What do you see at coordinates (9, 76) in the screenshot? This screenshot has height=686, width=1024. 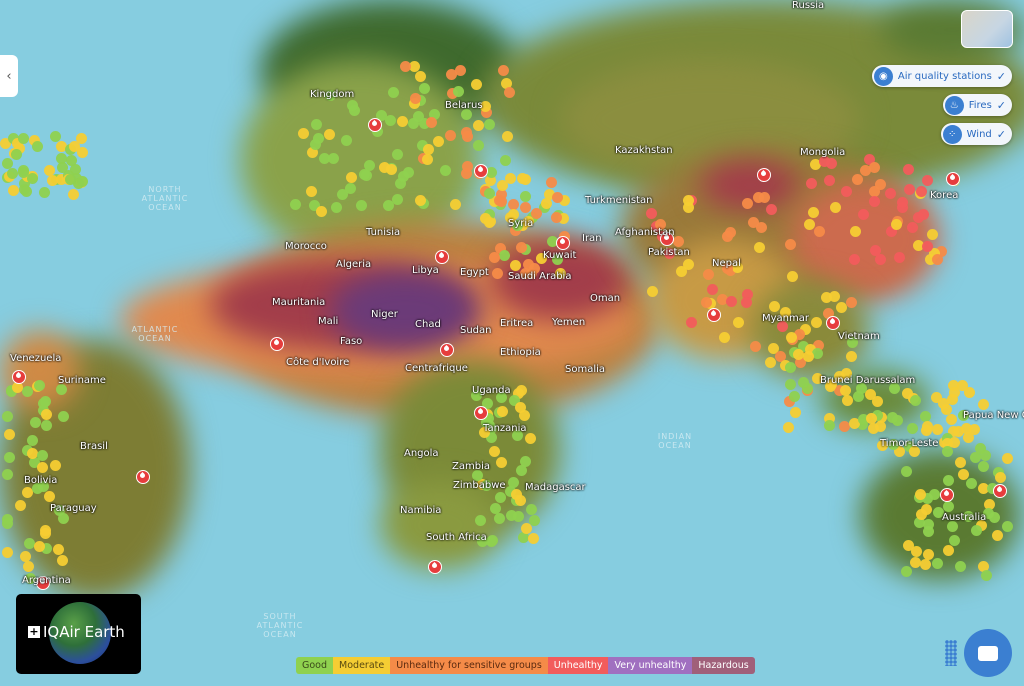 I see `sidebar-toggle-button: ‹` at bounding box center [9, 76].